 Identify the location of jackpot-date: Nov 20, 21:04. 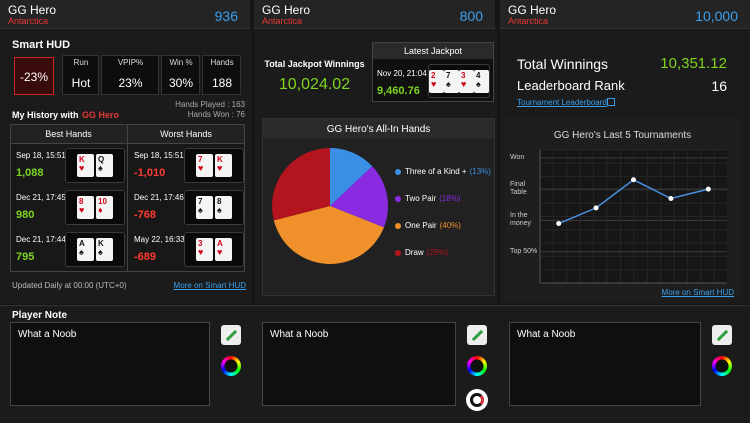
(402, 73).